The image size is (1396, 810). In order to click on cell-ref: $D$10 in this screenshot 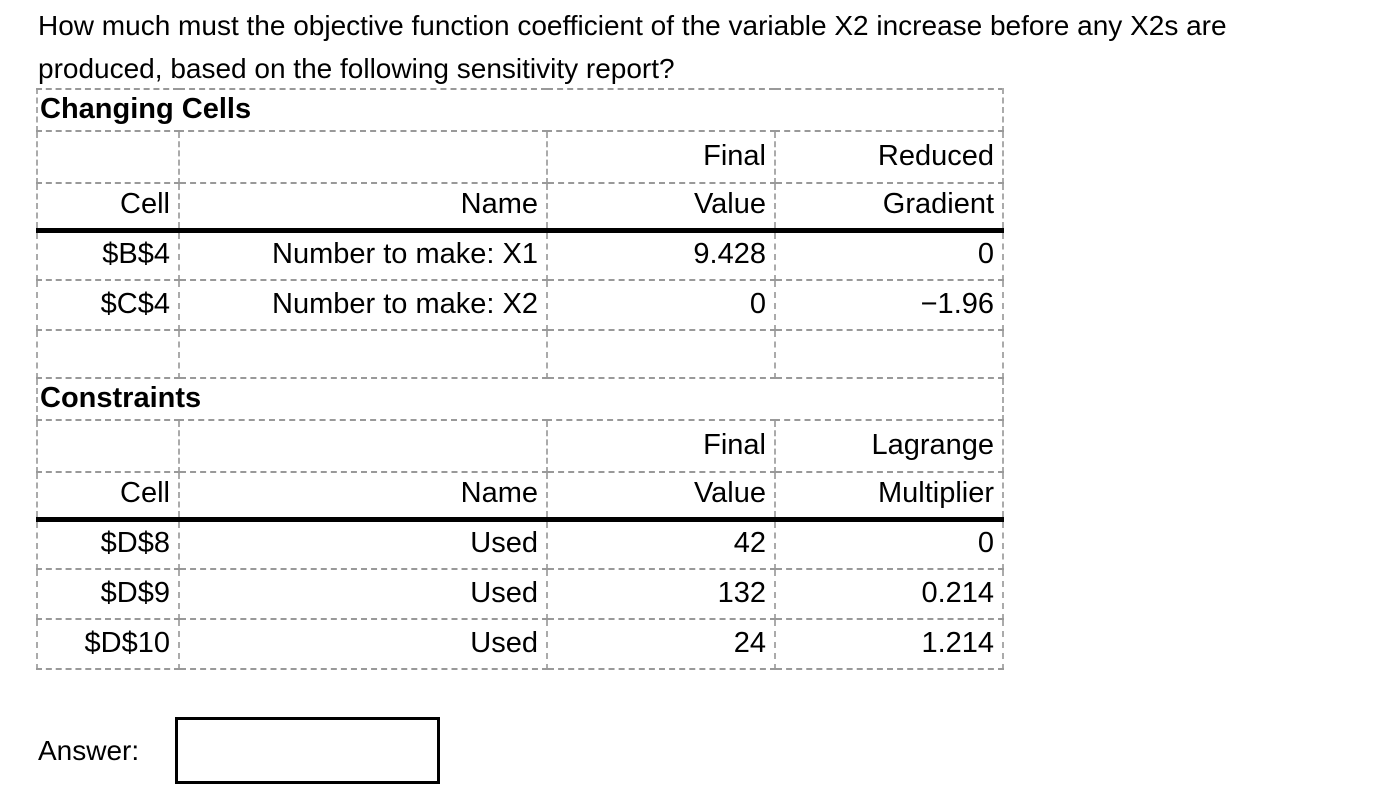, I will do `click(108, 644)`.